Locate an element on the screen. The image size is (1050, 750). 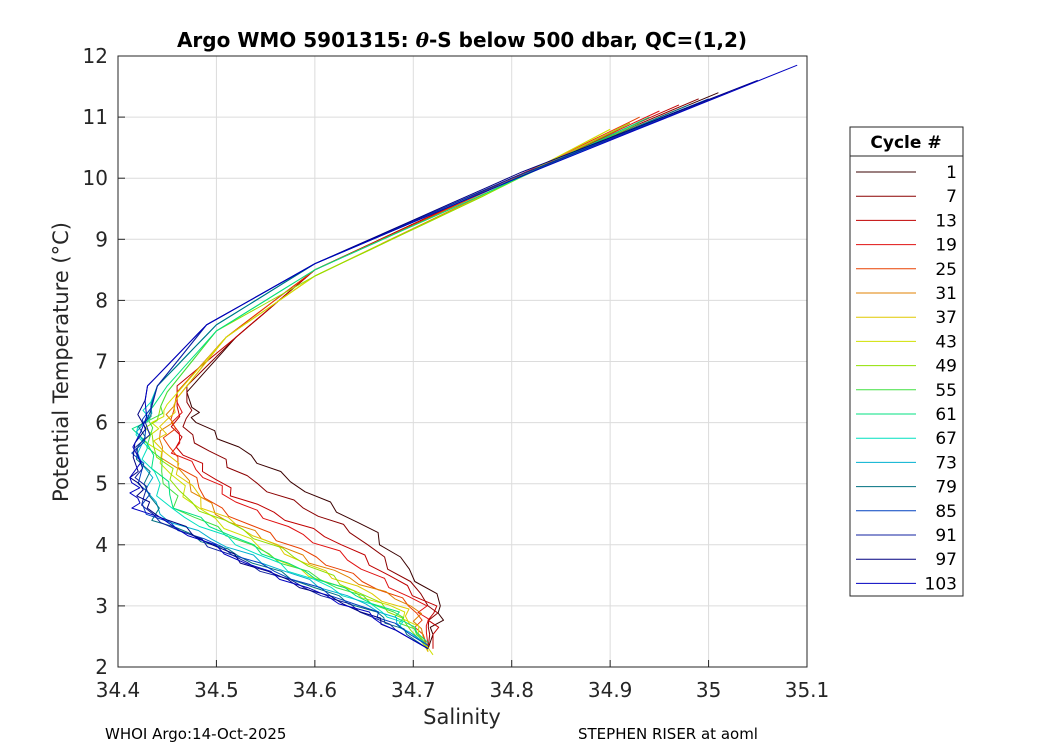
legend-label: 61 is located at coordinates (946, 415).